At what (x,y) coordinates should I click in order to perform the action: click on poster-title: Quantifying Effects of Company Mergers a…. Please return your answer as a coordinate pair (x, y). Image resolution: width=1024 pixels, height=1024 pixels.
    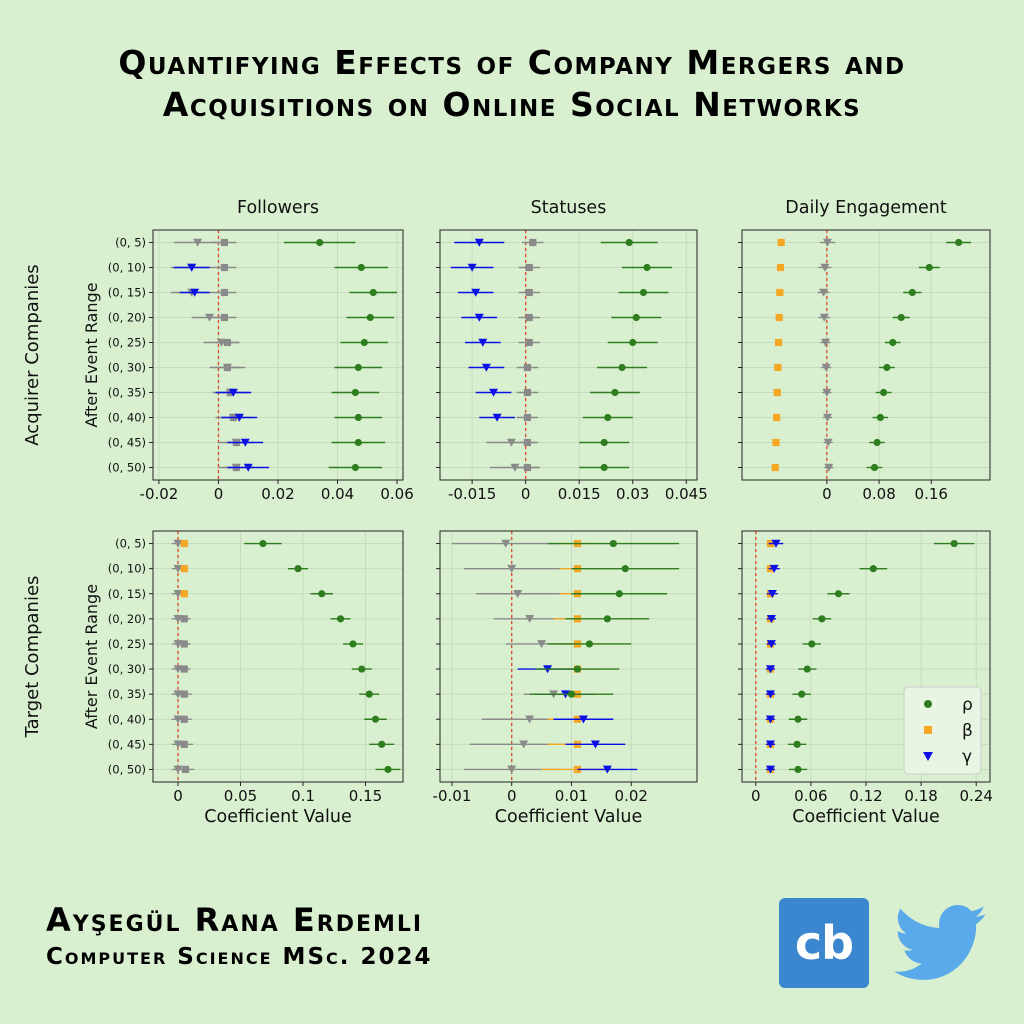
    Looking at the image, I should click on (512, 84).